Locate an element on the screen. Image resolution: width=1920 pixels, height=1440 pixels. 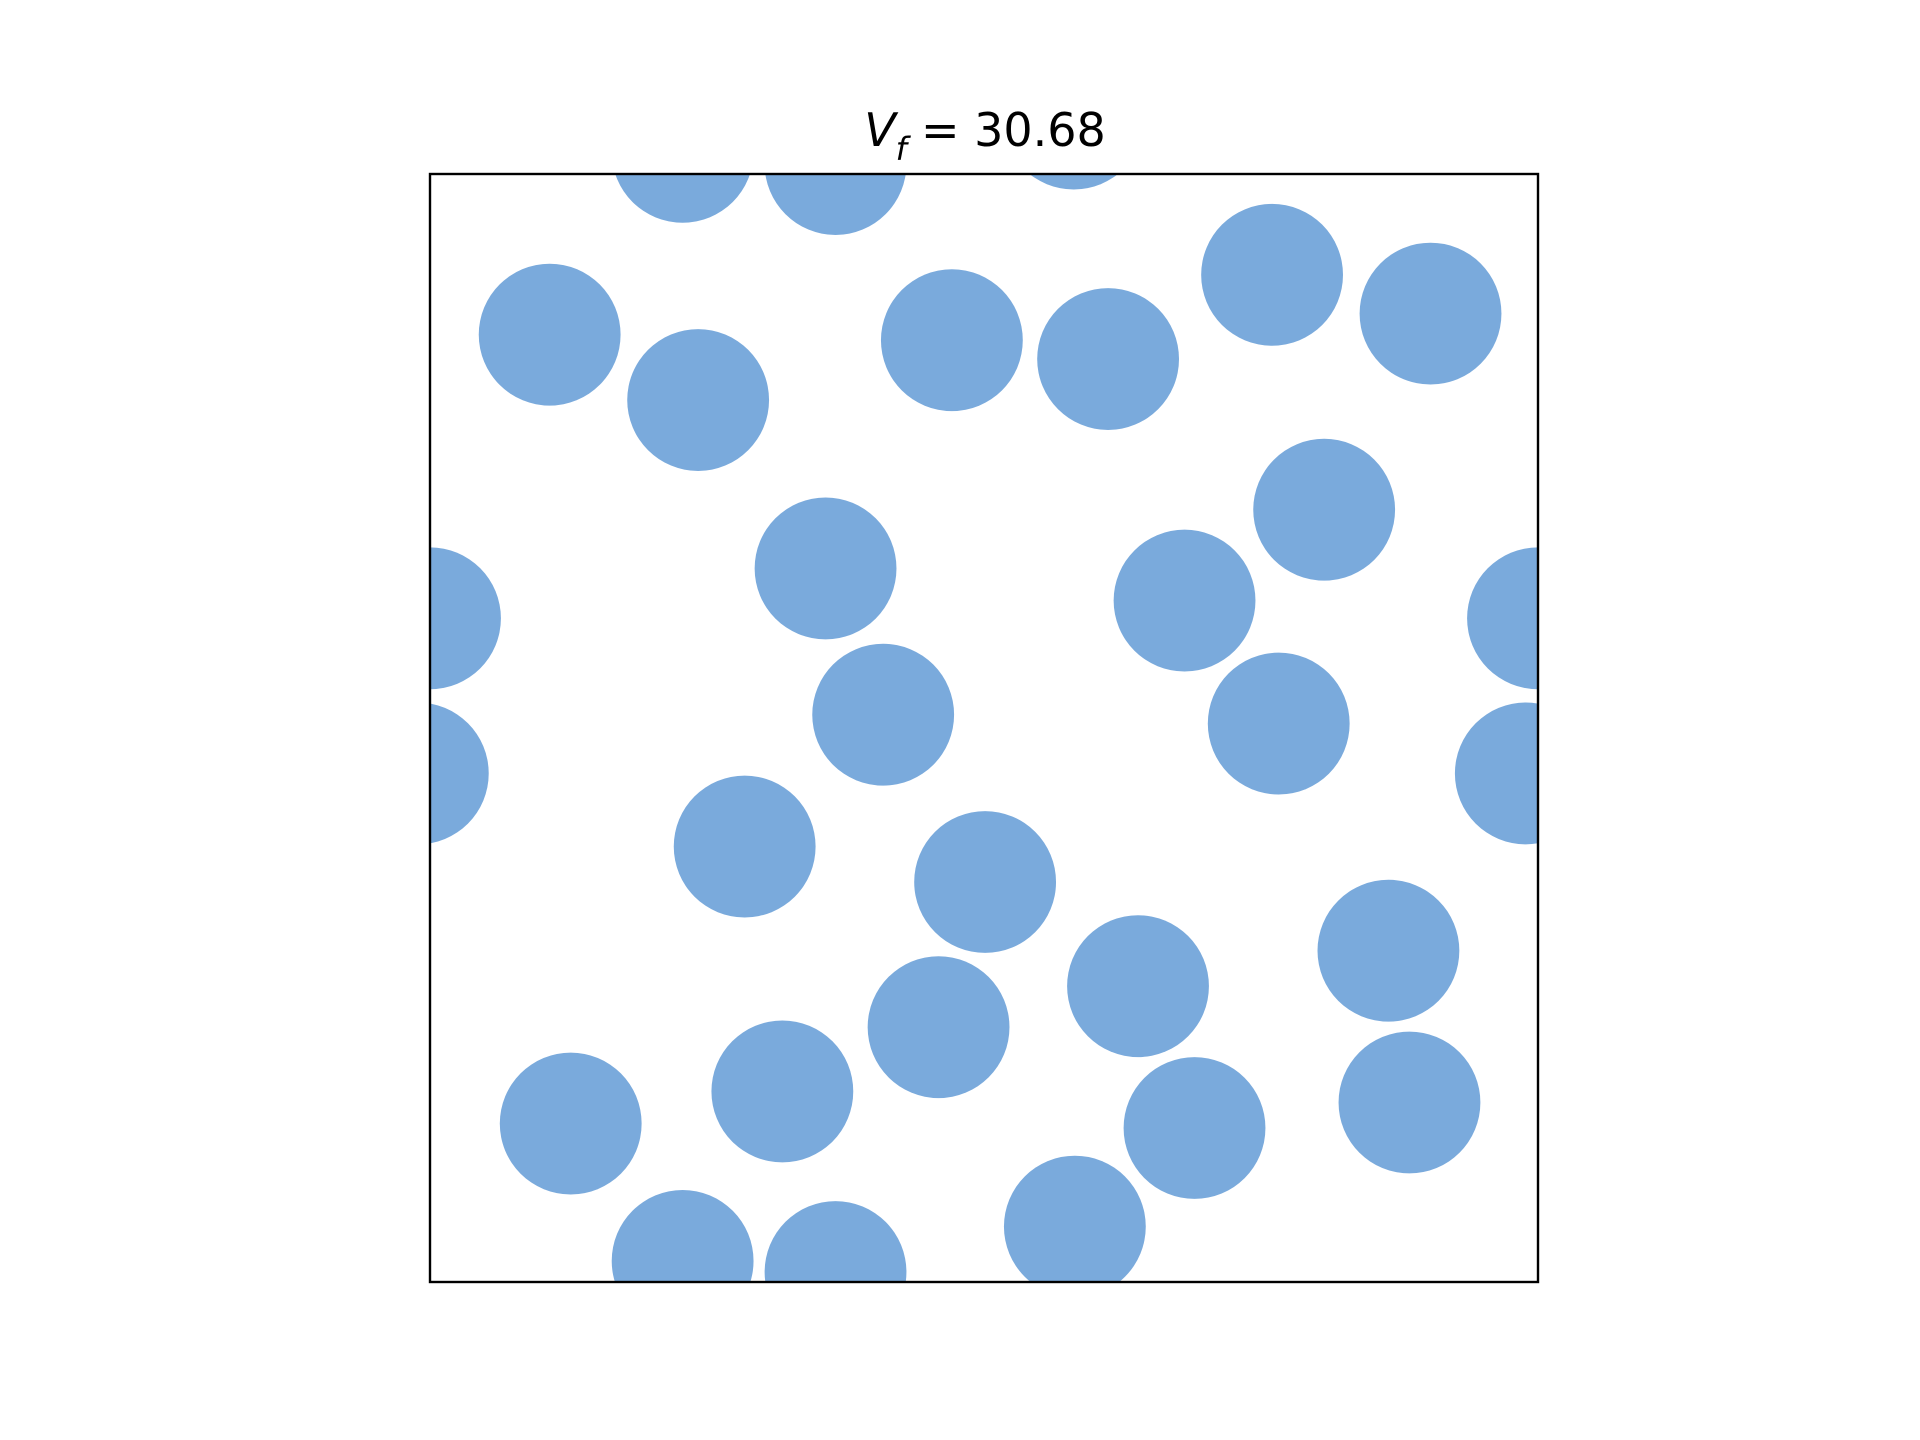
title-subscript: f is located at coordinates (904, 149).